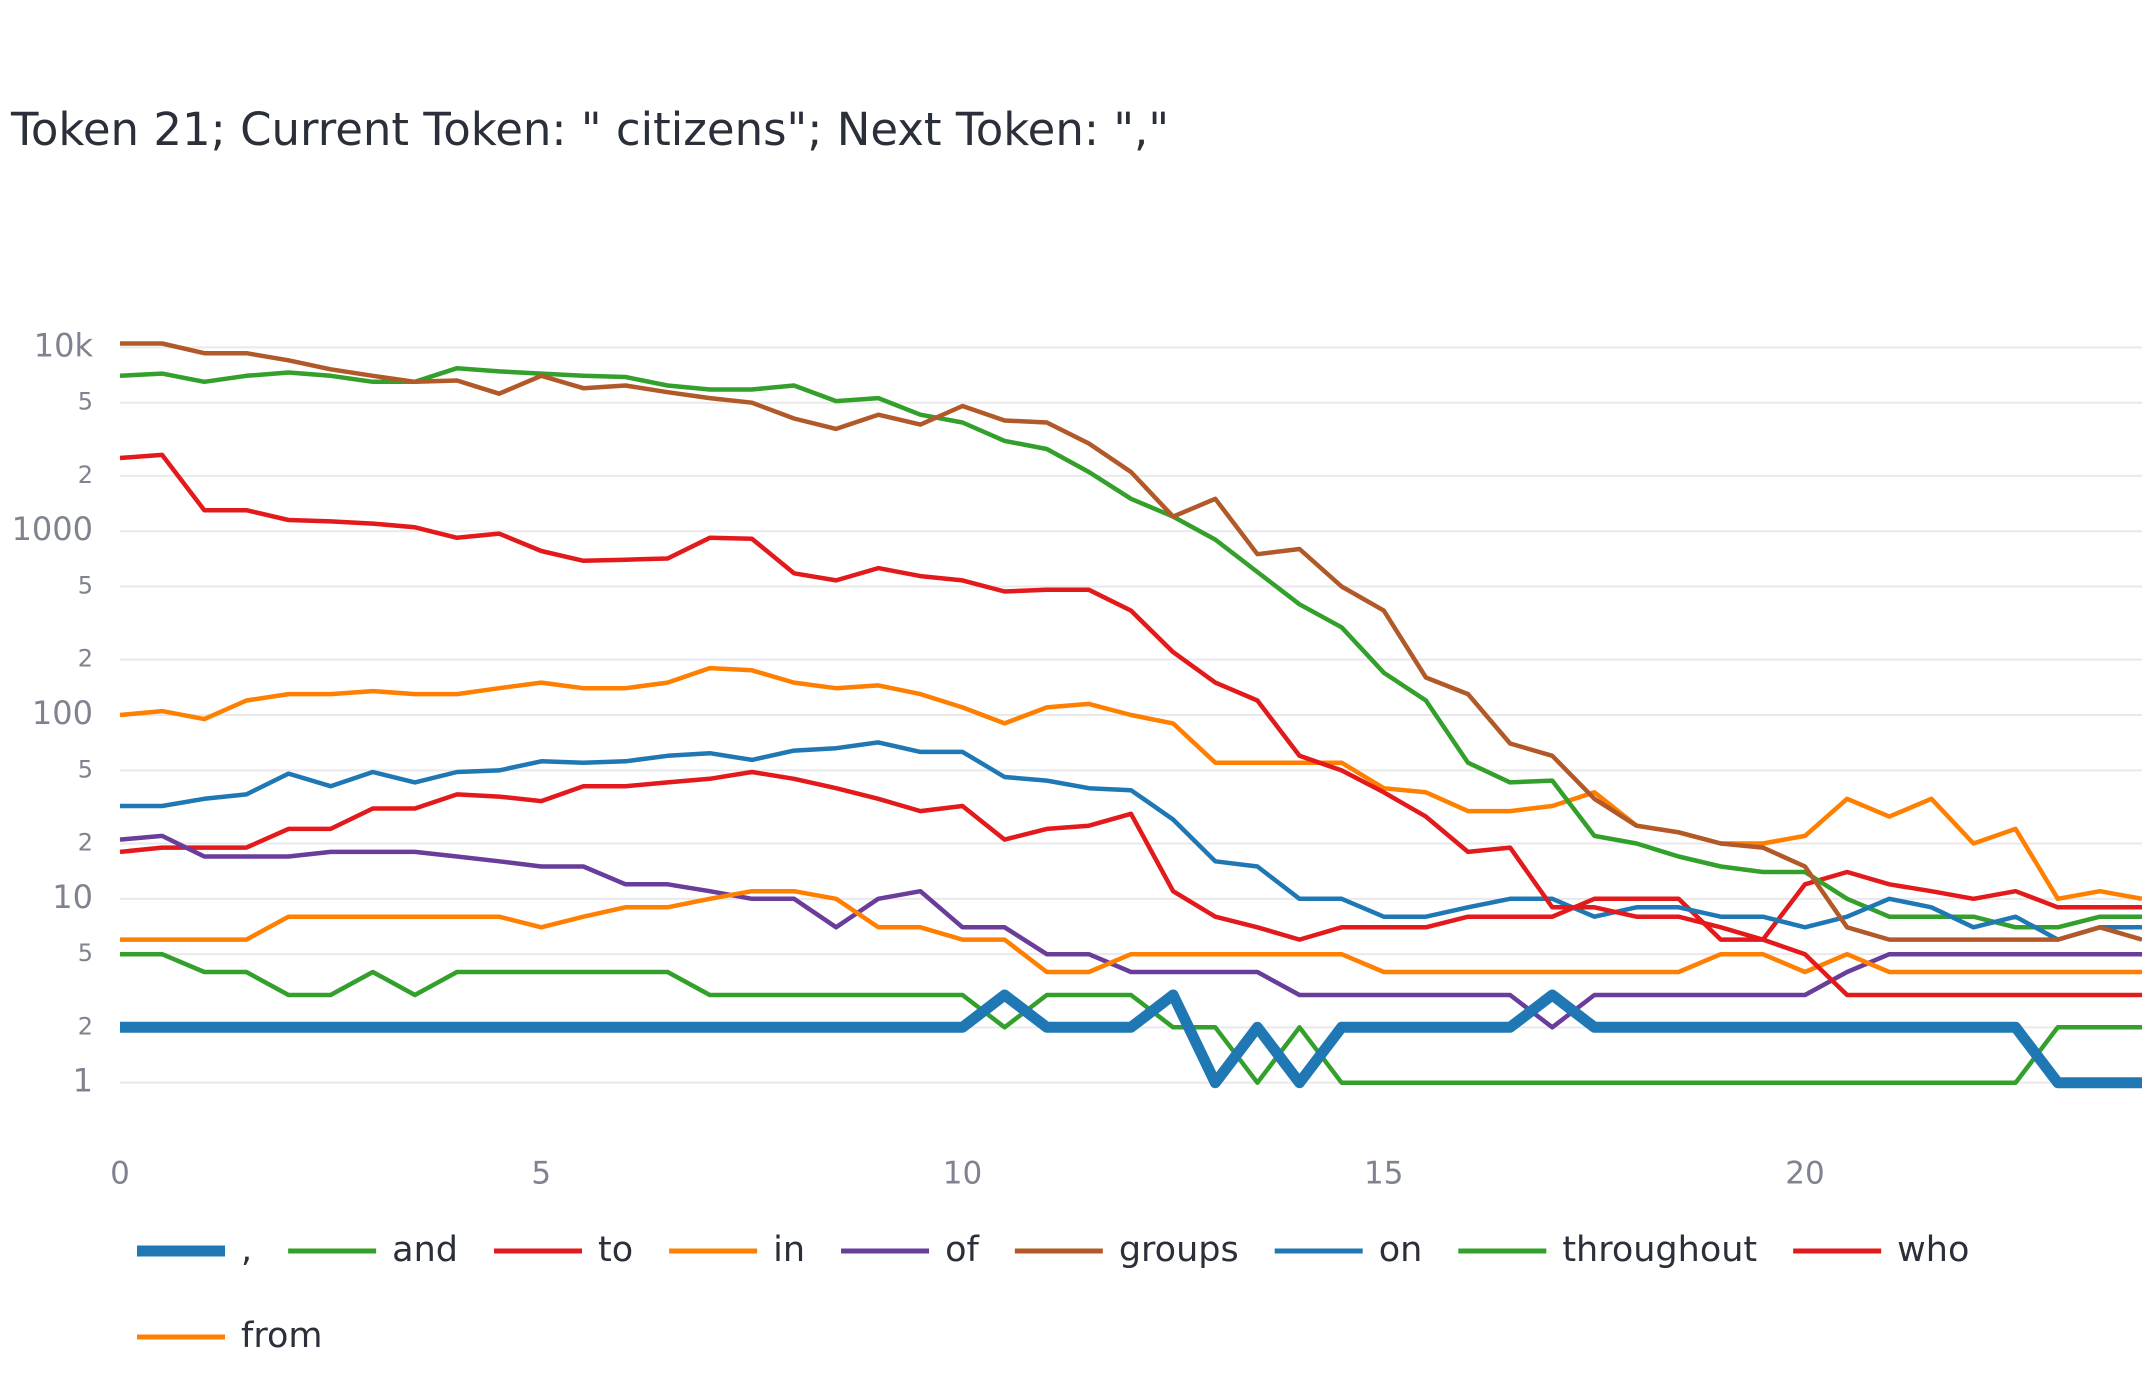 The height and width of the screenshot is (1380, 2142). What do you see at coordinates (246, 1250) in the screenshot?
I see `legend-label: ,` at bounding box center [246, 1250].